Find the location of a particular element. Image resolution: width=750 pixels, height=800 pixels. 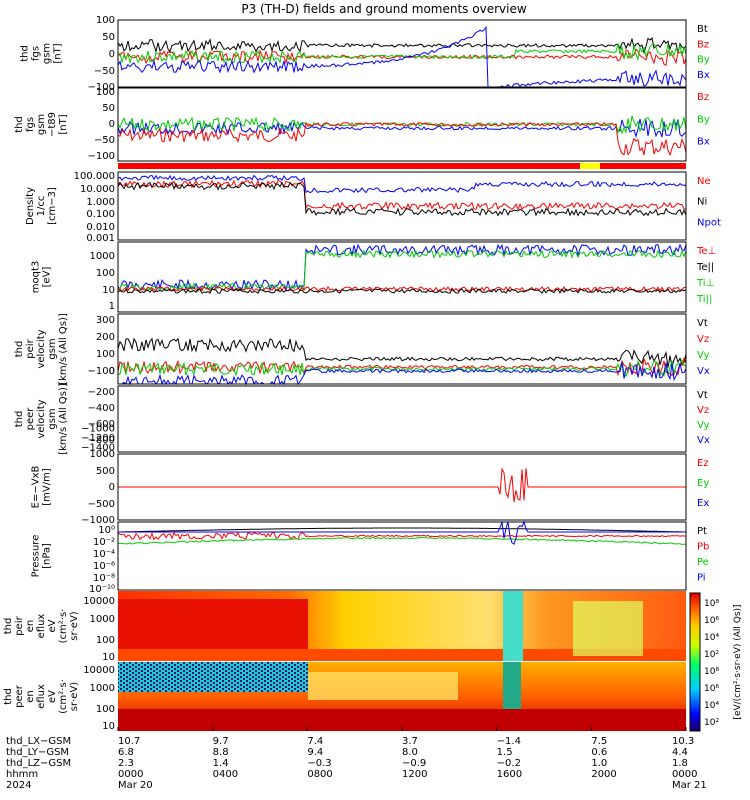

y-tick-label: 10⁻² is located at coordinates (104, 542).